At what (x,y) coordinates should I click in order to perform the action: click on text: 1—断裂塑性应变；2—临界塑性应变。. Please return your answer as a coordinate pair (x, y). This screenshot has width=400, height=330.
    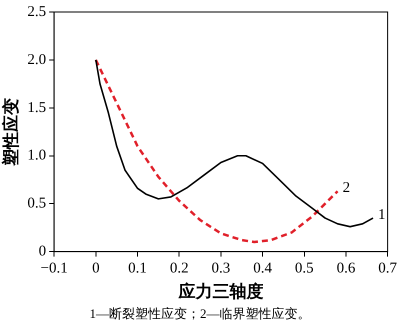
    Looking at the image, I should click on (200, 314).